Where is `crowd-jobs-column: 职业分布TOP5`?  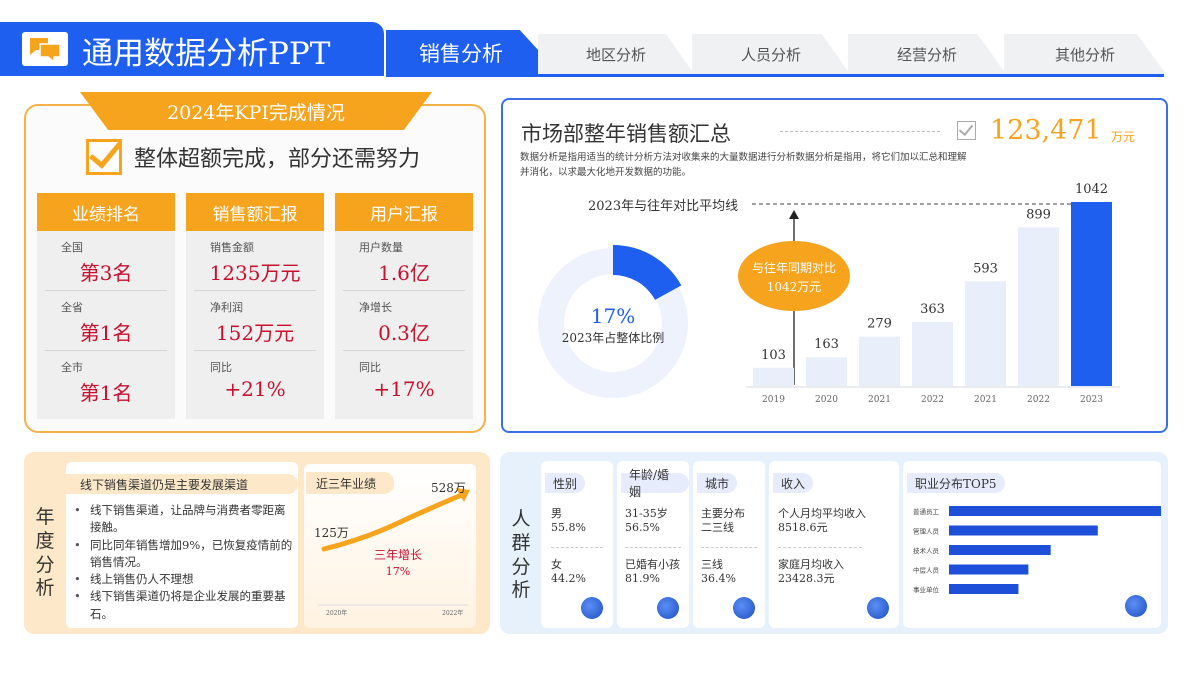 crowd-jobs-column: 职业分布TOP5 is located at coordinates (1032, 544).